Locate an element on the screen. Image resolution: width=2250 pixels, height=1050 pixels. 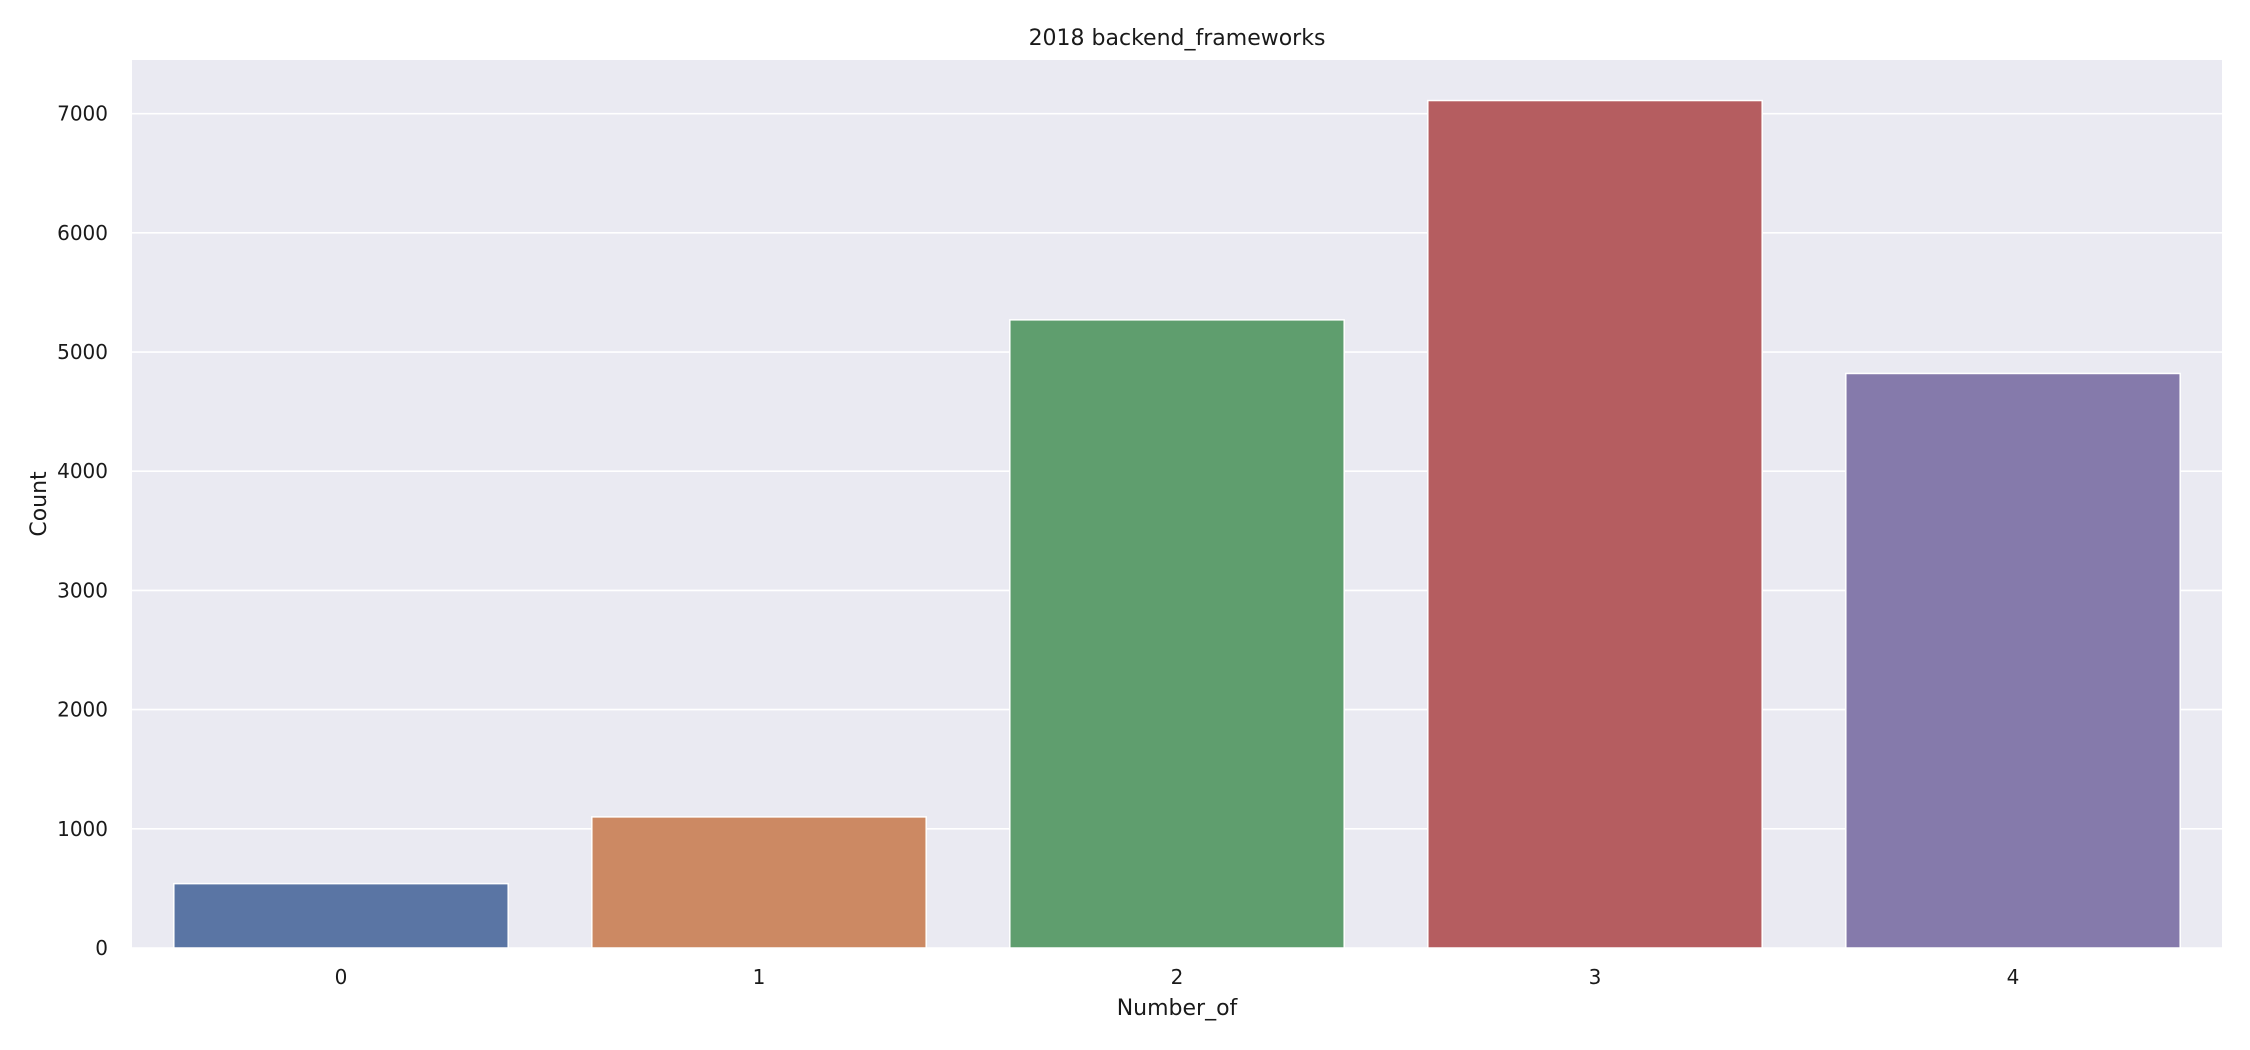
x-tick-labels: 0 1 2 3 4 is located at coordinates (1177, 977).